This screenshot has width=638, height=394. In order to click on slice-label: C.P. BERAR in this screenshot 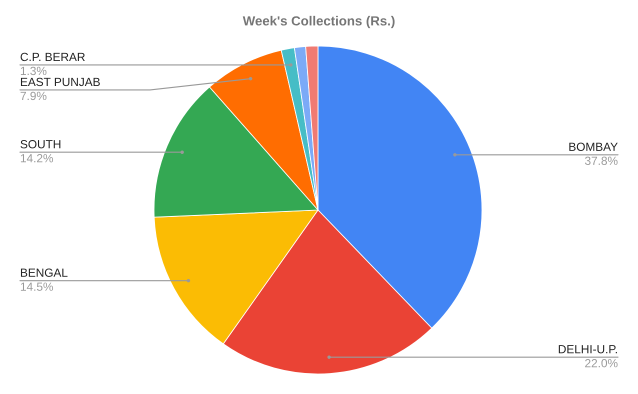, I will do `click(52, 57)`.